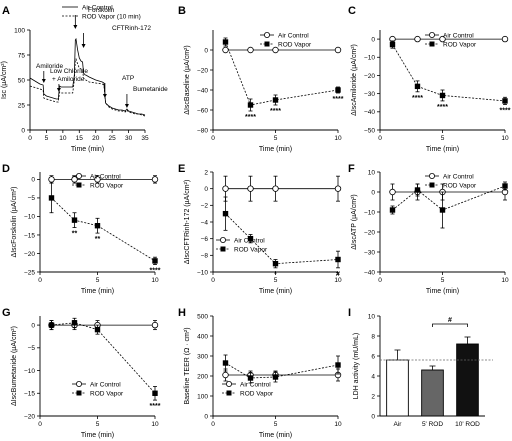 This screenshot has width=512, height=441. I want to click on category-label: 10' ROD, so click(467, 424).